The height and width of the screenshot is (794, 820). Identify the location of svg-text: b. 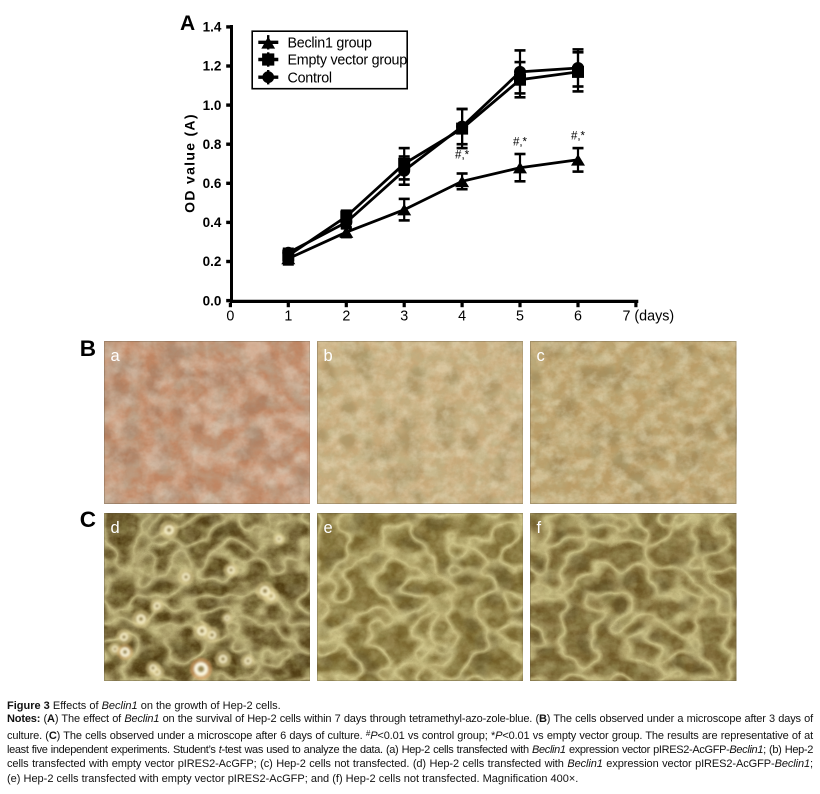
(327, 356).